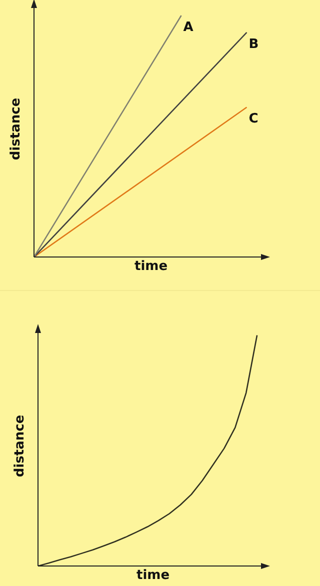 The width and height of the screenshot is (320, 586). I want to click on series-label: B, so click(253, 44).